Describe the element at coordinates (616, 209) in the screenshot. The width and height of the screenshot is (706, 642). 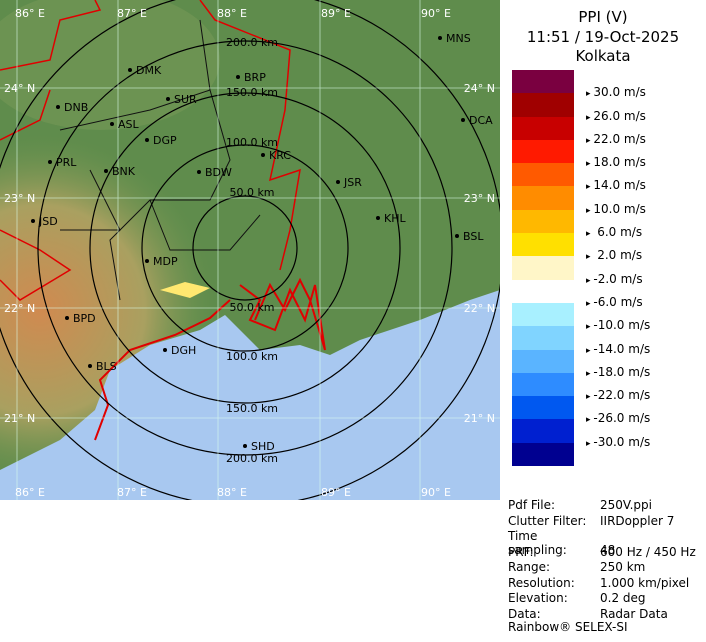
I see `legend-label: 10.0 m/s` at that location.